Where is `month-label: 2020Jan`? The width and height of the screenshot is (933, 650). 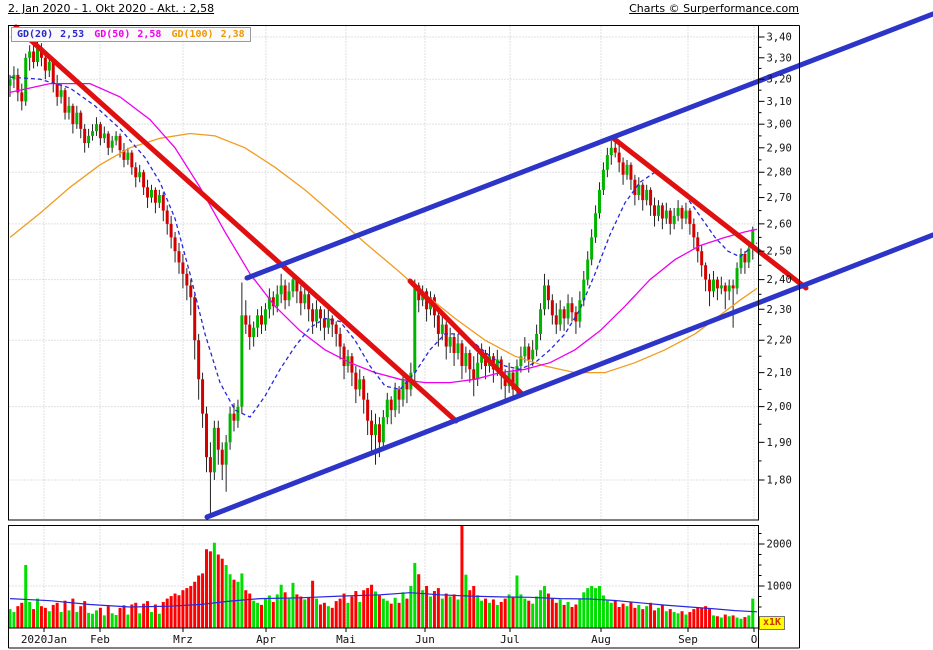
month-label: 2020Jan is located at coordinates (44, 639).